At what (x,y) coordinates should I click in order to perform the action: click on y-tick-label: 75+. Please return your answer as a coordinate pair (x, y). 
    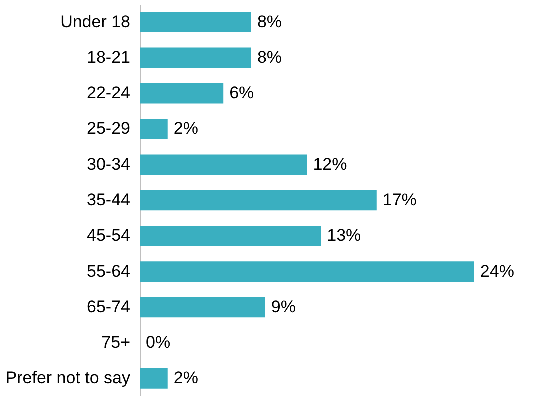
    Looking at the image, I should click on (116, 342).